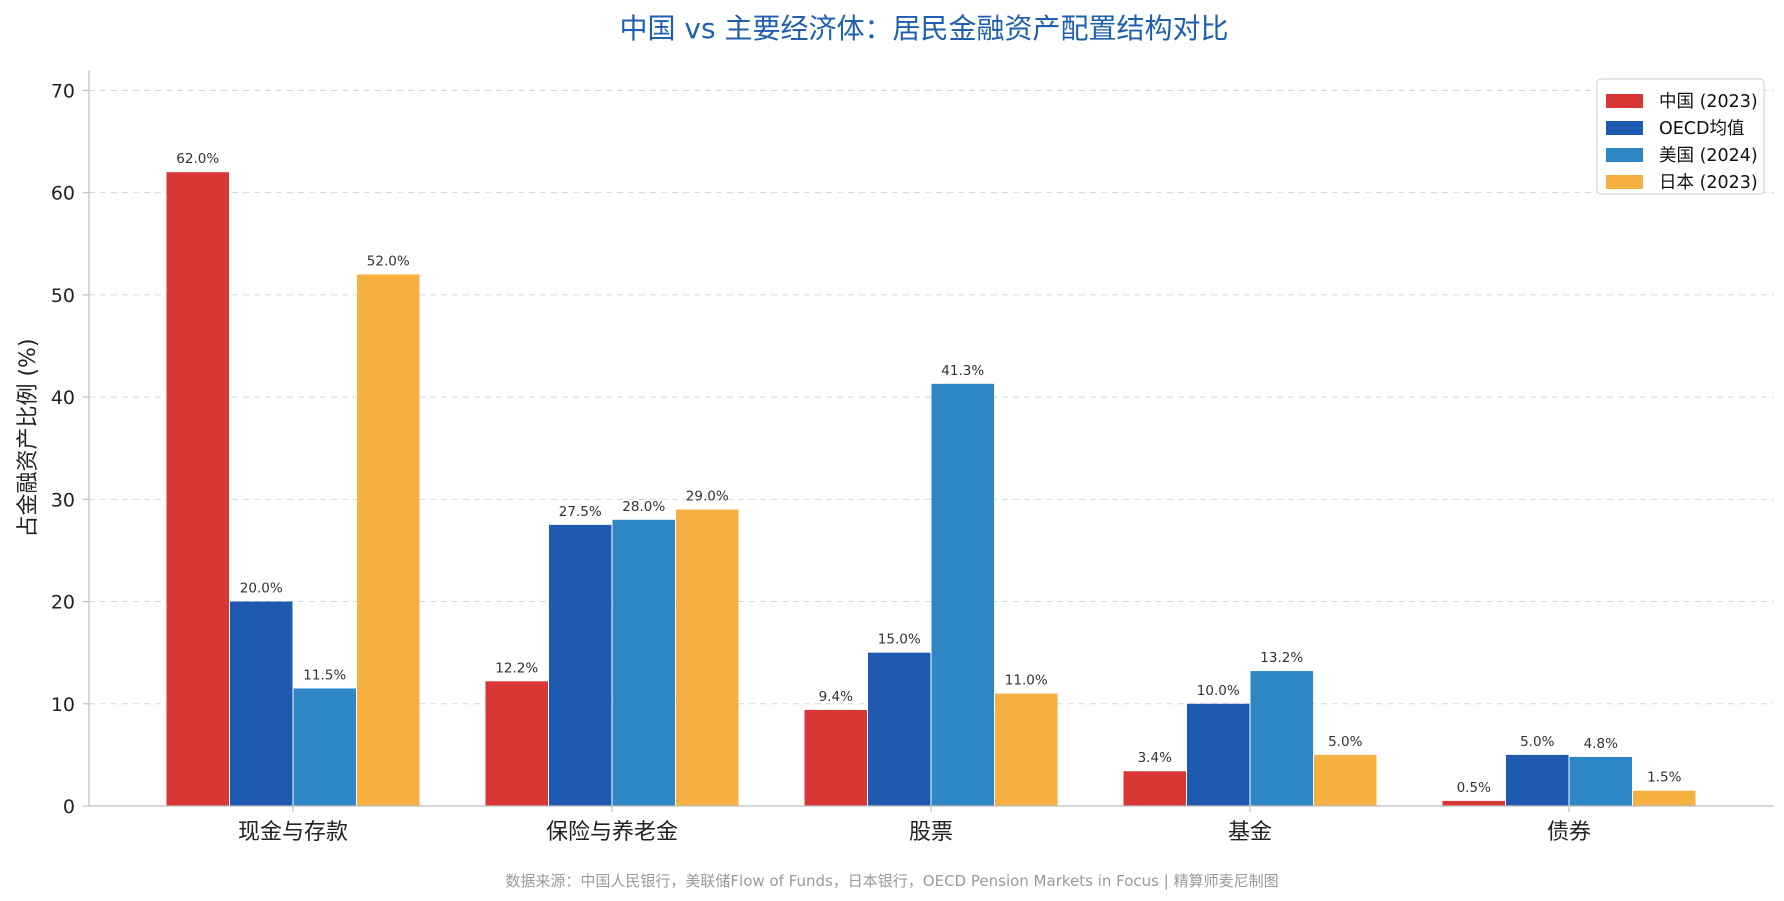 The height and width of the screenshot is (901, 1784). What do you see at coordinates (388, 261) in the screenshot?
I see `bar-value-label: 52.0%` at bounding box center [388, 261].